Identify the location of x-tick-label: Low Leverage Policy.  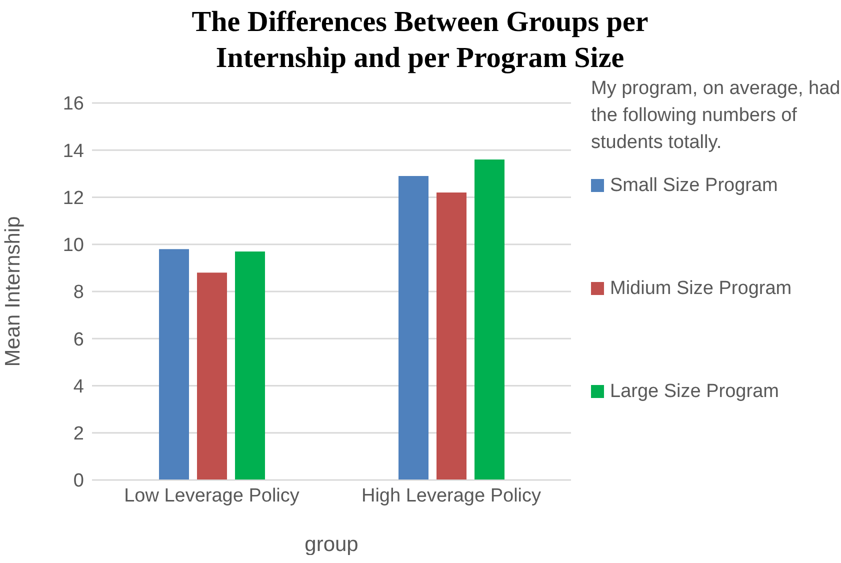
(212, 495).